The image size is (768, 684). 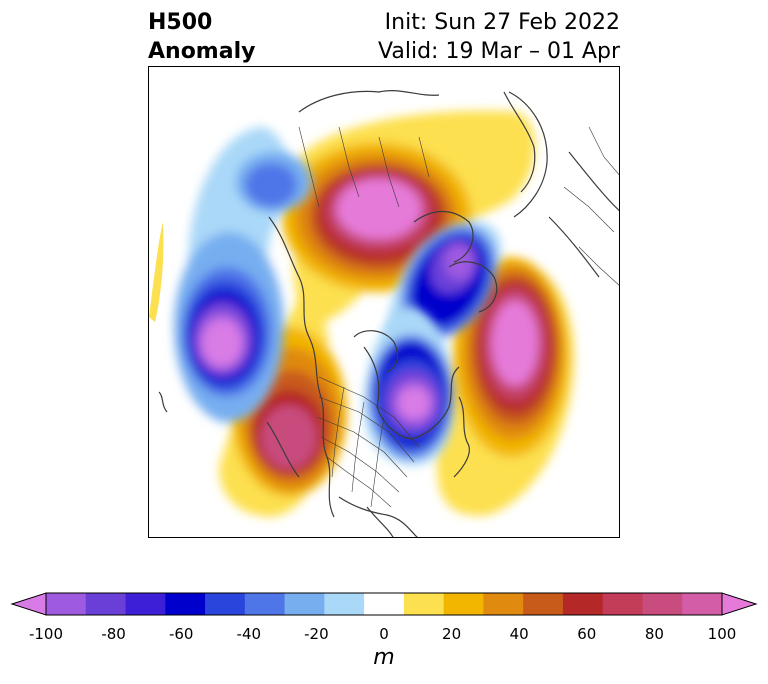 I want to click on colorbar-unit: m, so click(x=384, y=657).